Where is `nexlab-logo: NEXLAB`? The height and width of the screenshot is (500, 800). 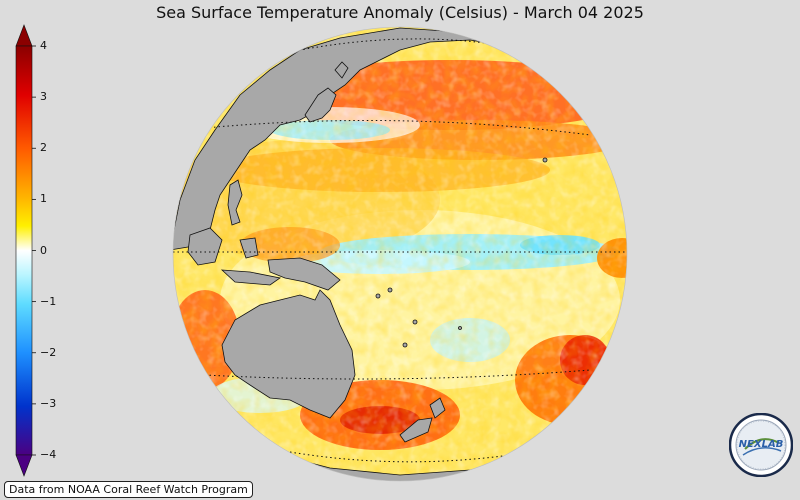
nexlab-logo: NEXLAB is located at coordinates (761, 445).